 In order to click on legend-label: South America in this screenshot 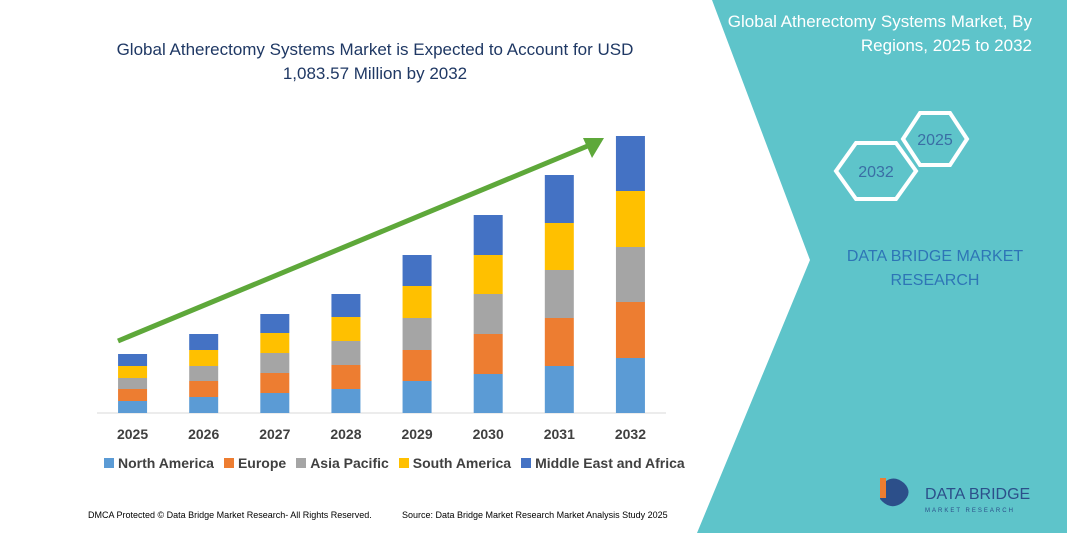, I will do `click(462, 463)`.